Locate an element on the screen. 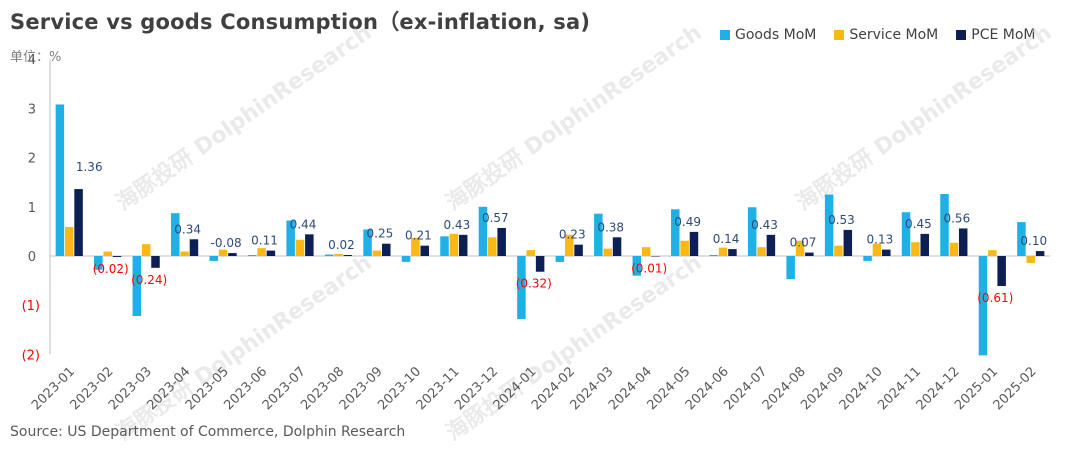 The width and height of the screenshot is (1080, 460). y-tick-label: 2 is located at coordinates (32, 159).